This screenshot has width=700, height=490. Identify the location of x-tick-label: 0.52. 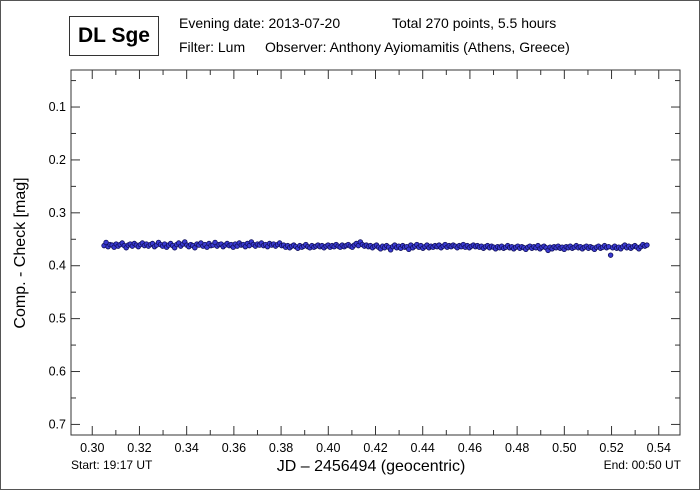
(611, 448).